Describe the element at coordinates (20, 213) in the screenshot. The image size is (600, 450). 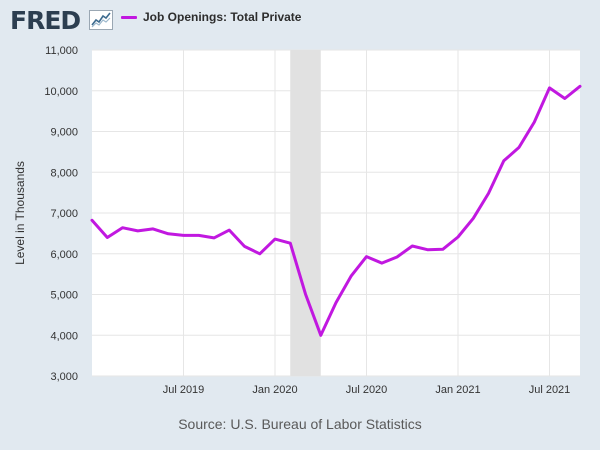
I see `y-axis-label: Level in Thousands` at that location.